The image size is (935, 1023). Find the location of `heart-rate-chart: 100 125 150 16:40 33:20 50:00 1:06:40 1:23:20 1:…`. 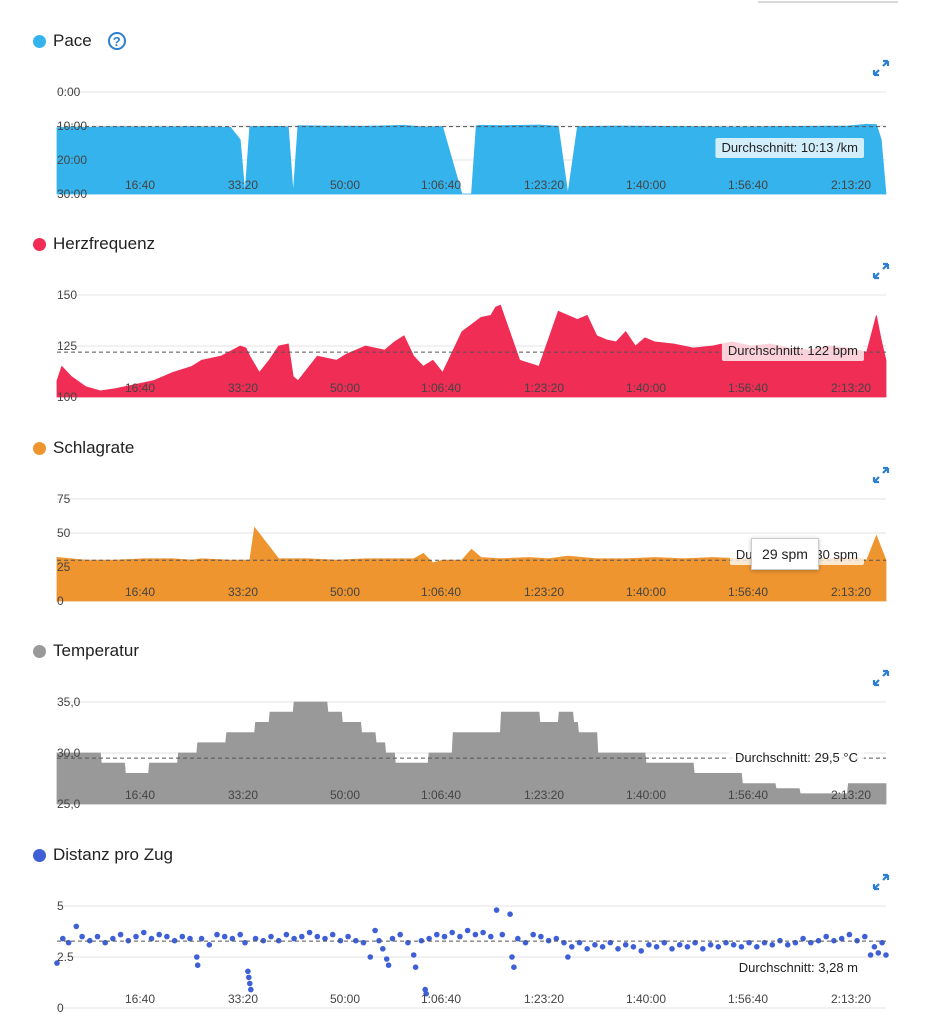

heart-rate-chart: 100 125 150 16:40 33:20 50:00 1:06:40 1:23:20 1:… is located at coordinates (471, 346).